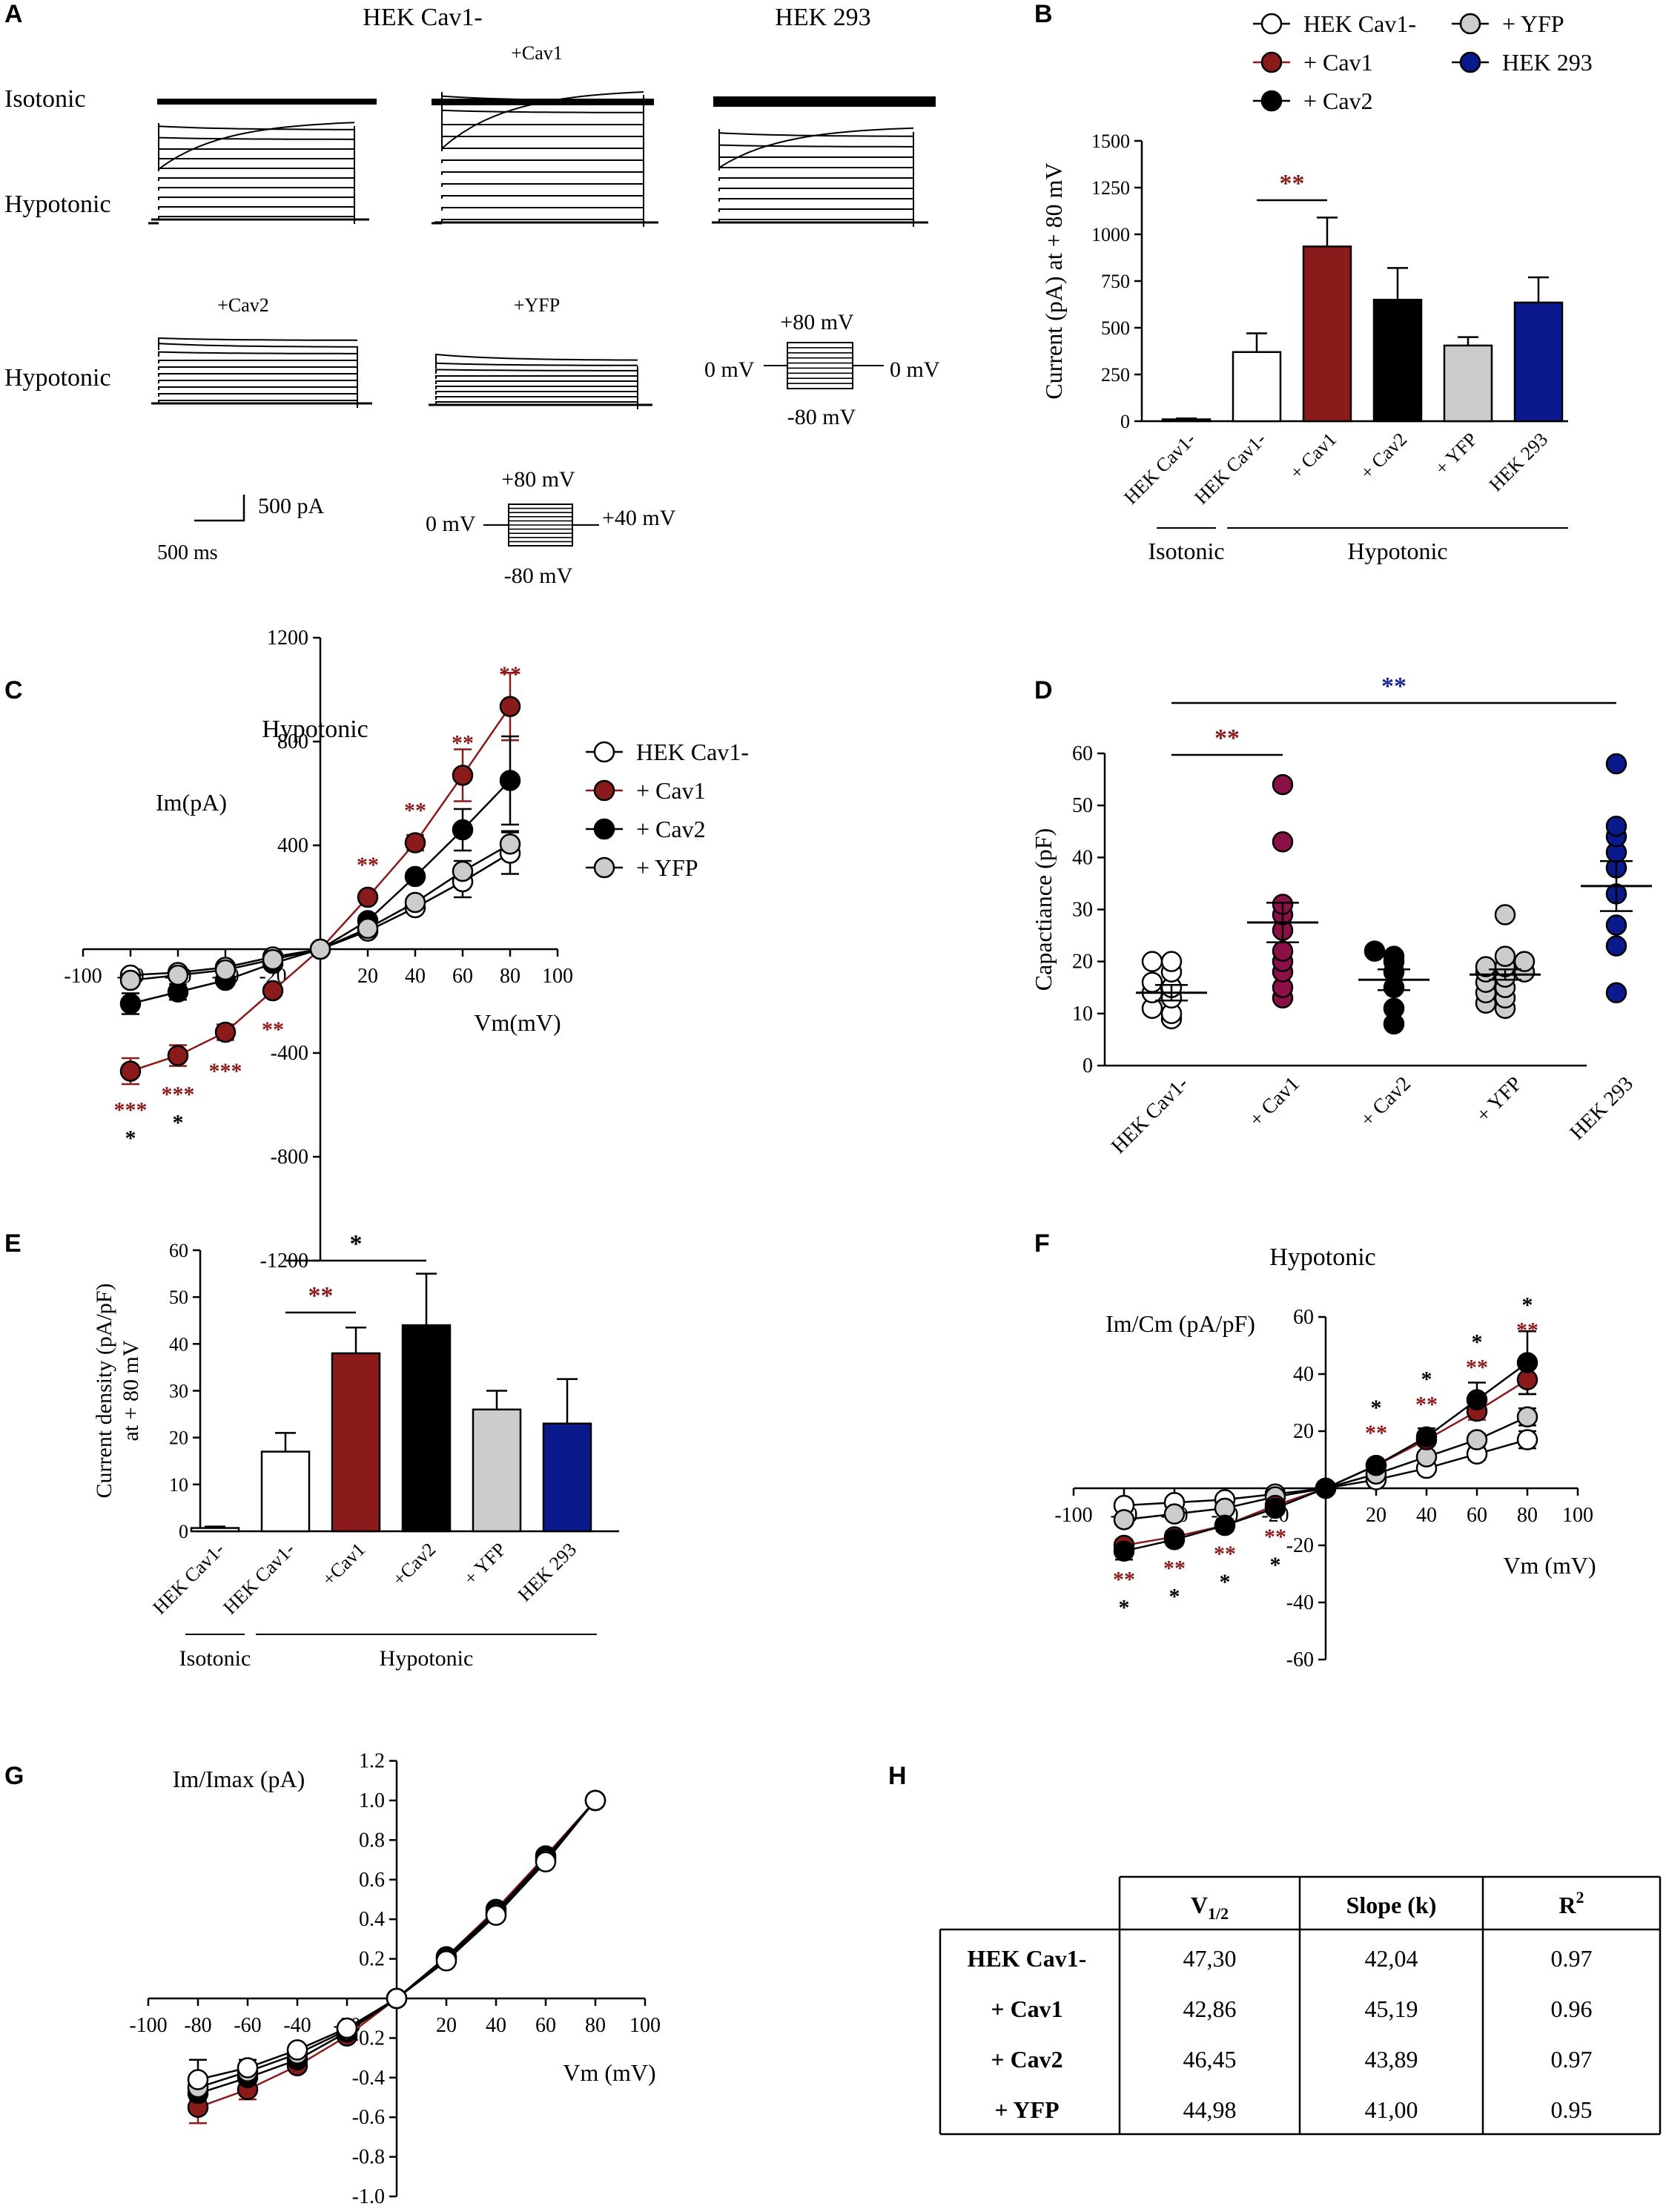 Image resolution: width=1666 pixels, height=2212 pixels. Describe the element at coordinates (1602, 1108) in the screenshot. I see `x-tick-label: HEK 293` at that location.